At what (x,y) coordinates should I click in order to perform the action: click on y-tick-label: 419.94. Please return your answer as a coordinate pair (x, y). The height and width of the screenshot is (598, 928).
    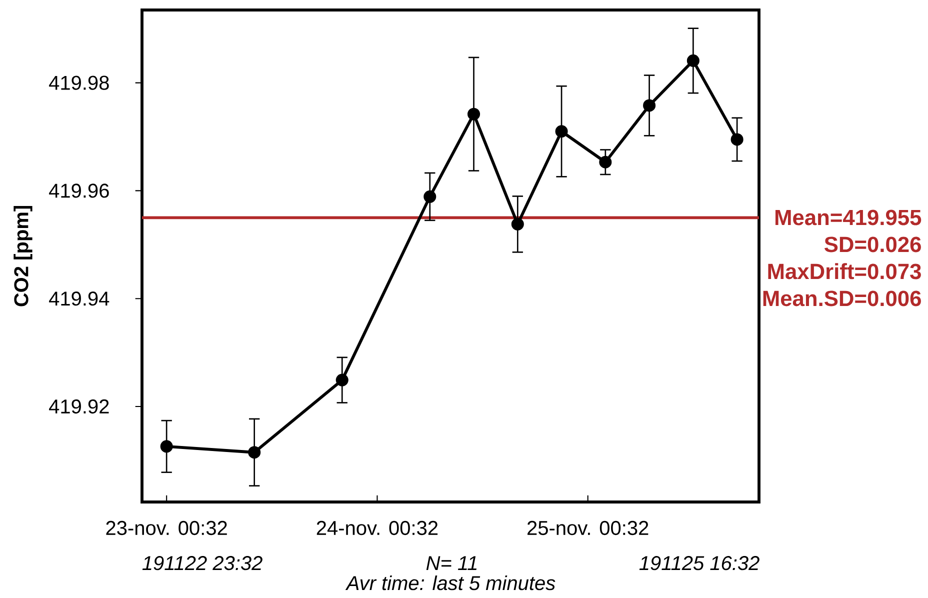
    Looking at the image, I should click on (79, 299).